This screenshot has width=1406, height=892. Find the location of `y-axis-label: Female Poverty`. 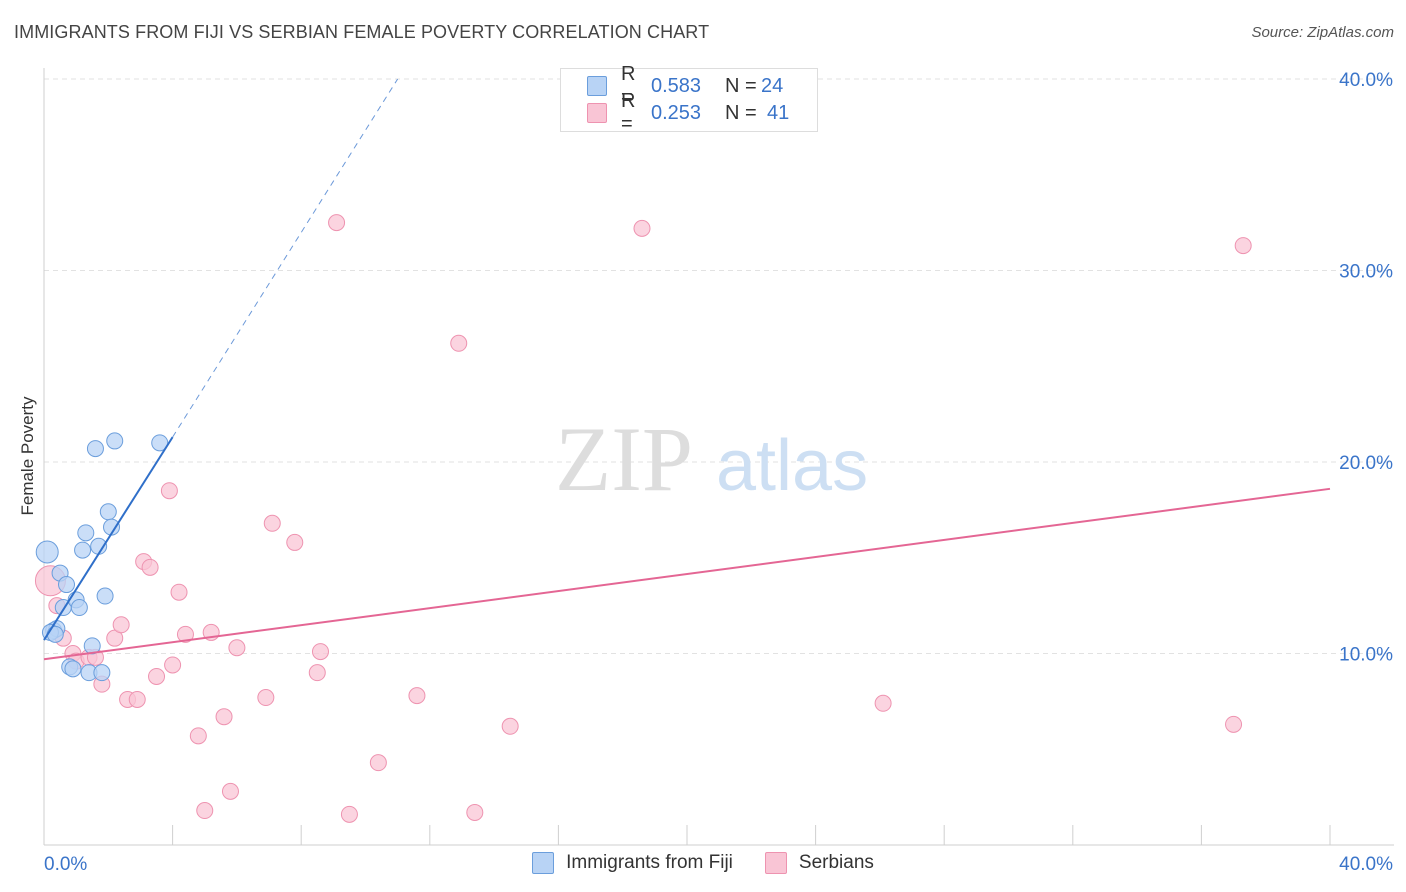

y-axis-label: Female Poverty is located at coordinates (27, 456).